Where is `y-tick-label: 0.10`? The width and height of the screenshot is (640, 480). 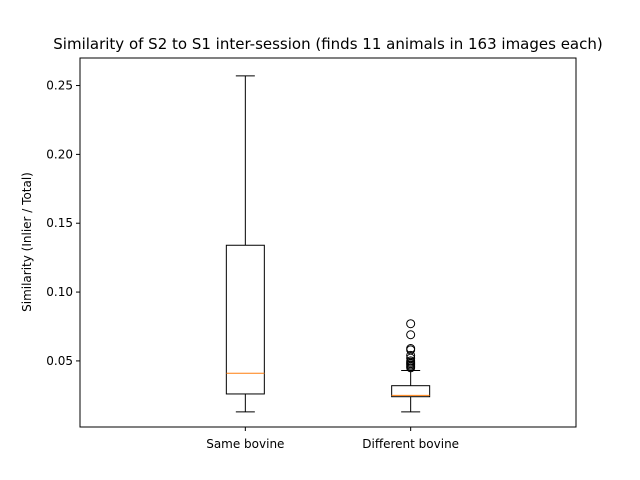 y-tick-label: 0.10 is located at coordinates (59, 292).